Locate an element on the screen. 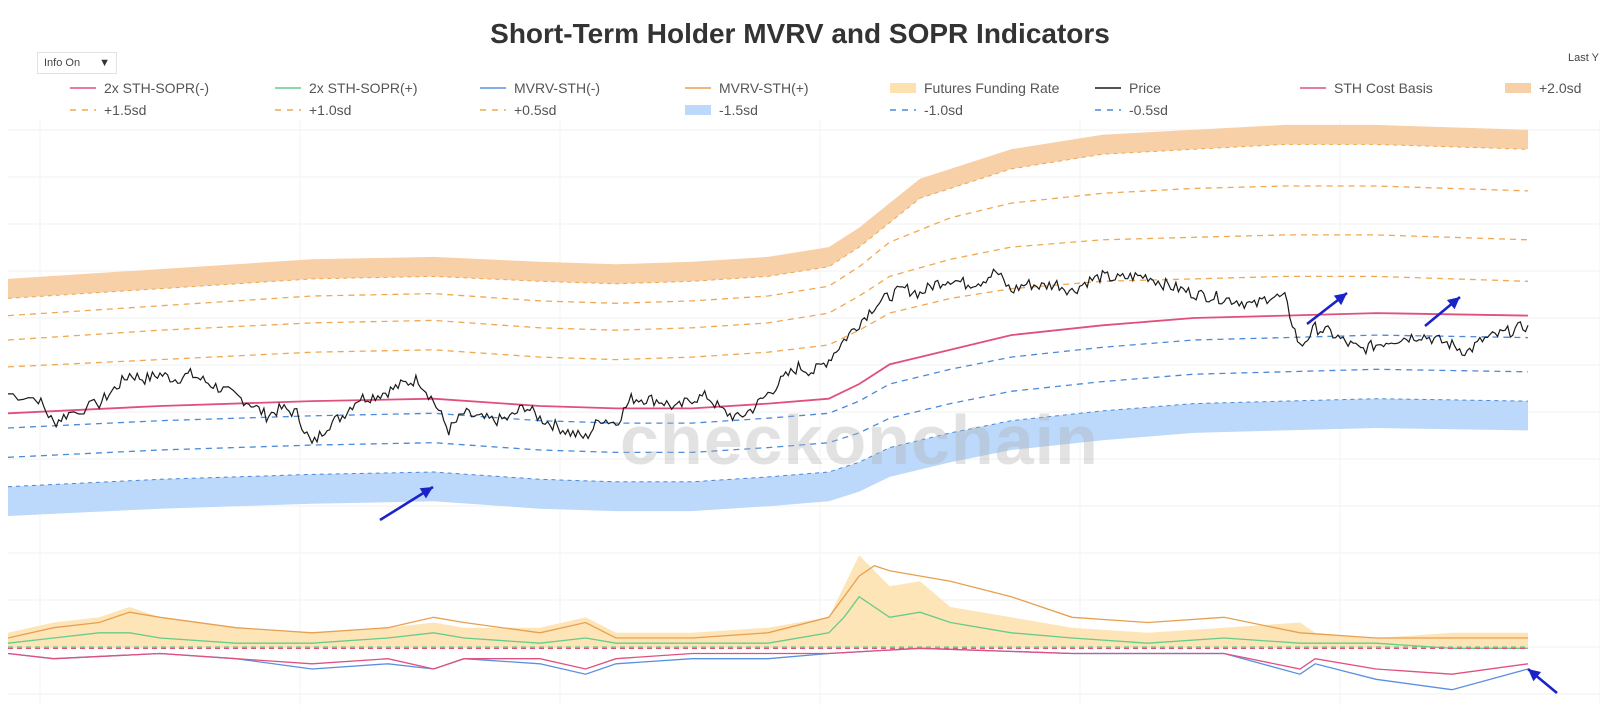 The width and height of the screenshot is (1600, 719). legend-label: Price is located at coordinates (1145, 88).